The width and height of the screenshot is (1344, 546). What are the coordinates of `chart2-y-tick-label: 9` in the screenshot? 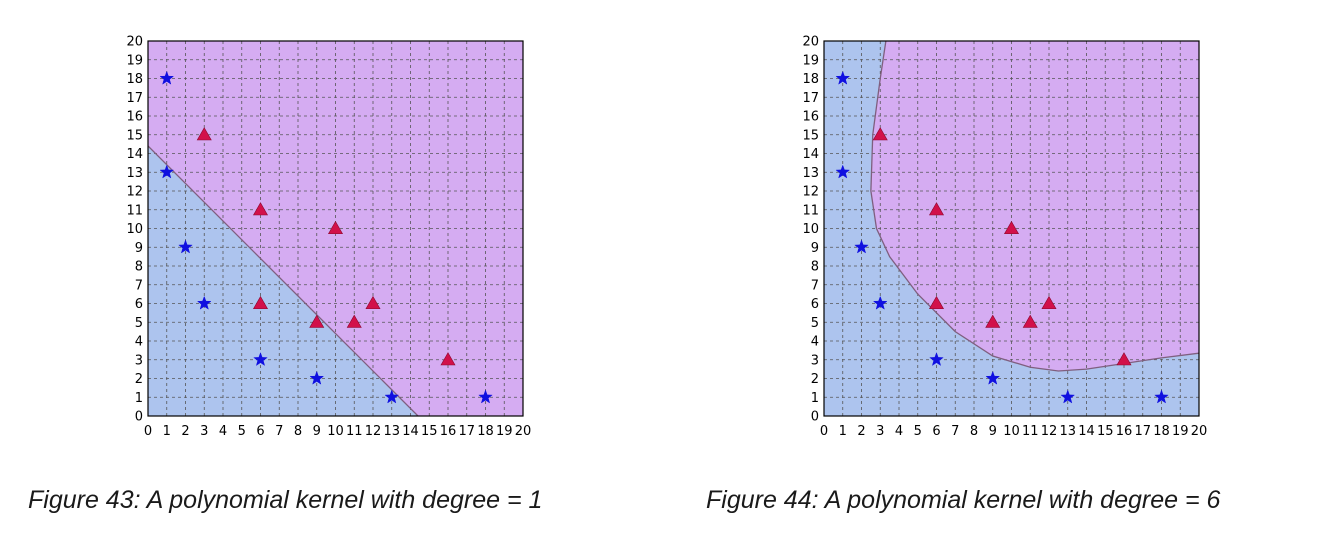 It's located at (815, 248).